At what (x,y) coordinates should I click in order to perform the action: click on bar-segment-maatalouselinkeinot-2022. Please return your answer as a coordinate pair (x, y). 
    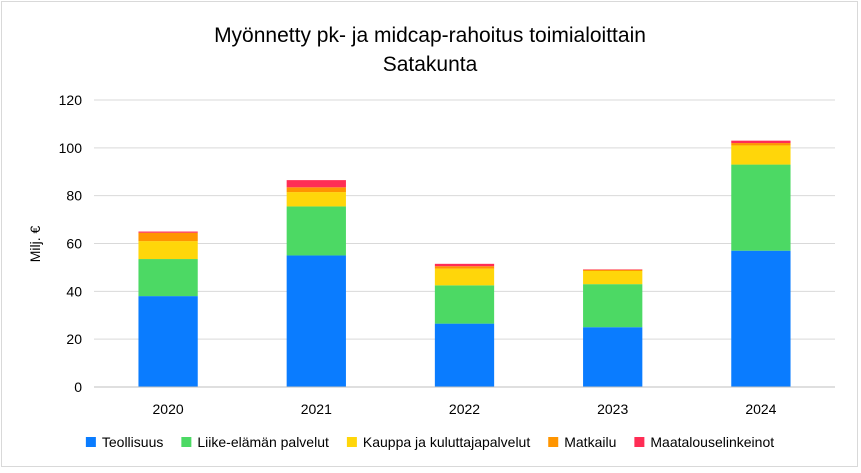
    Looking at the image, I should click on (464, 265).